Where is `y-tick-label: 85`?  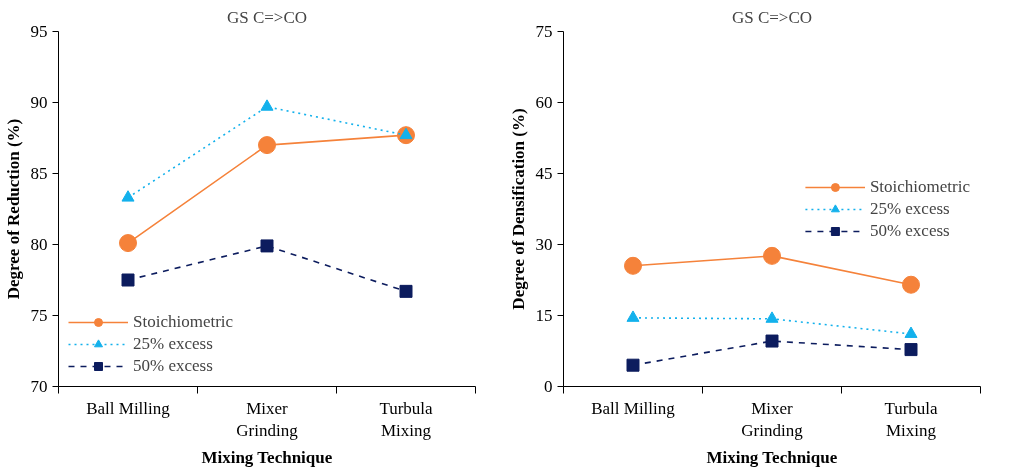
y-tick-label: 85 is located at coordinates (39, 173).